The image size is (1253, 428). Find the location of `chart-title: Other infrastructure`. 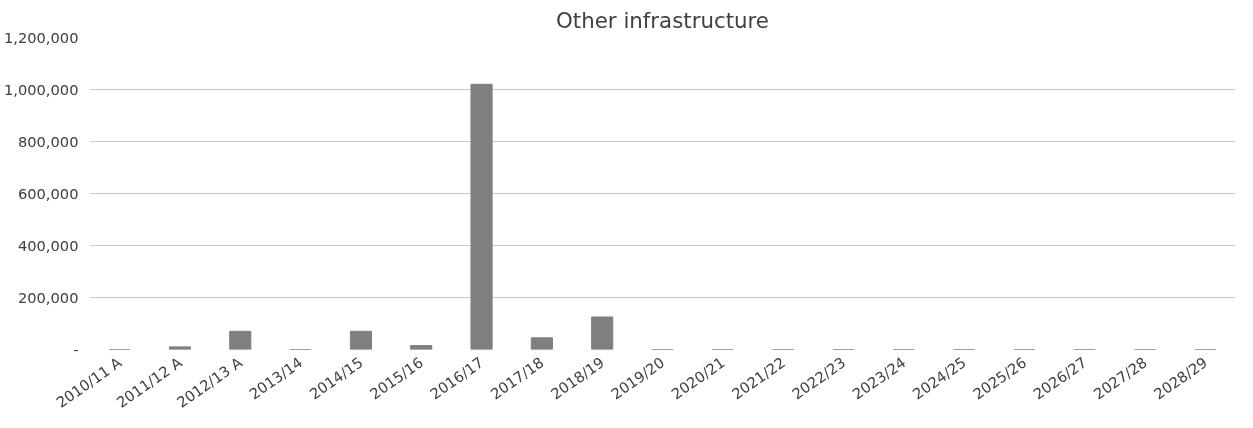

chart-title: Other infrastructure is located at coordinates (662, 20).